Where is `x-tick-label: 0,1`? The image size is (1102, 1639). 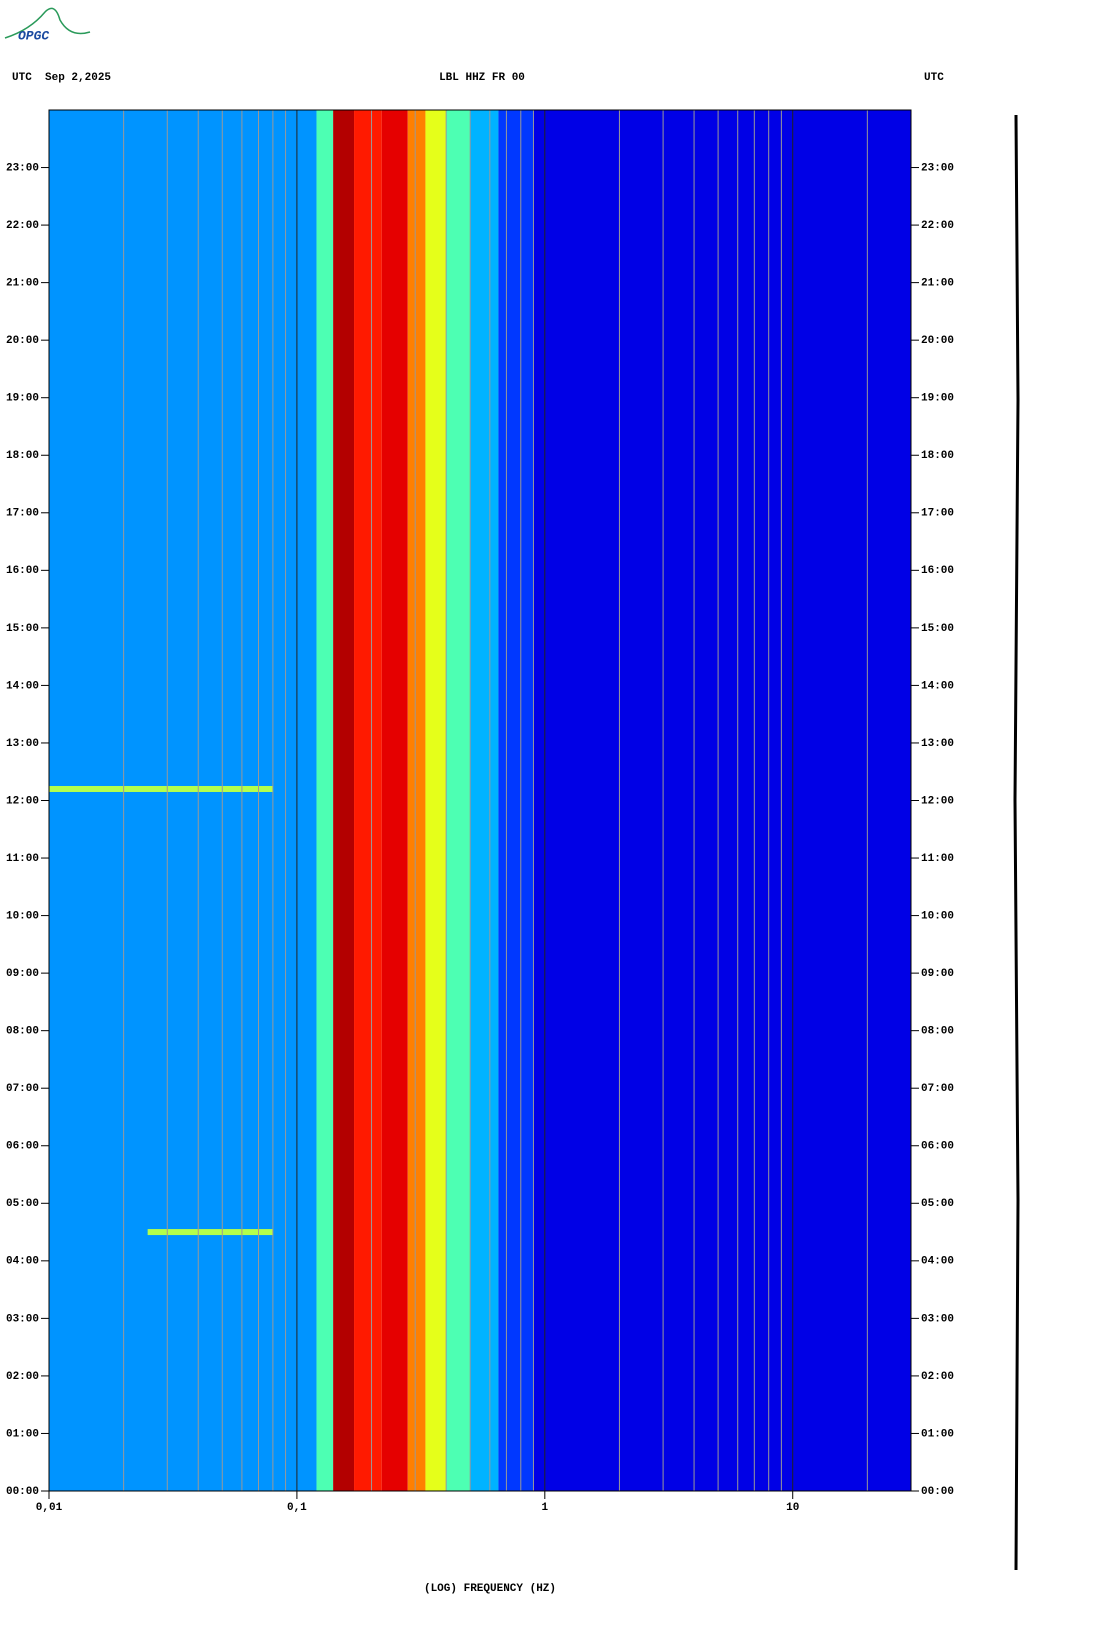 x-tick-label: 0,1 is located at coordinates (297, 1508).